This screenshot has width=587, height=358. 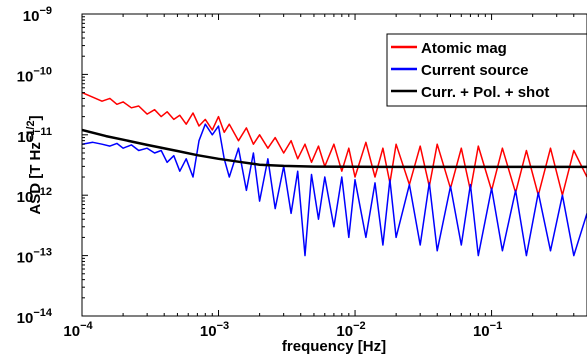 I want to click on y-tick-label-exponent: −11, so click(x=43, y=132).